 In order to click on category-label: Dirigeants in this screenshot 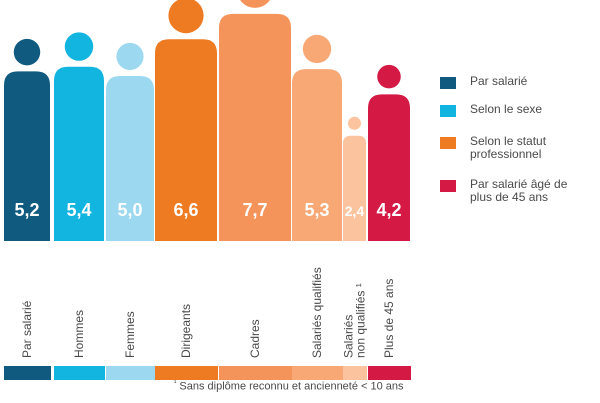, I will do `click(186, 331)`.